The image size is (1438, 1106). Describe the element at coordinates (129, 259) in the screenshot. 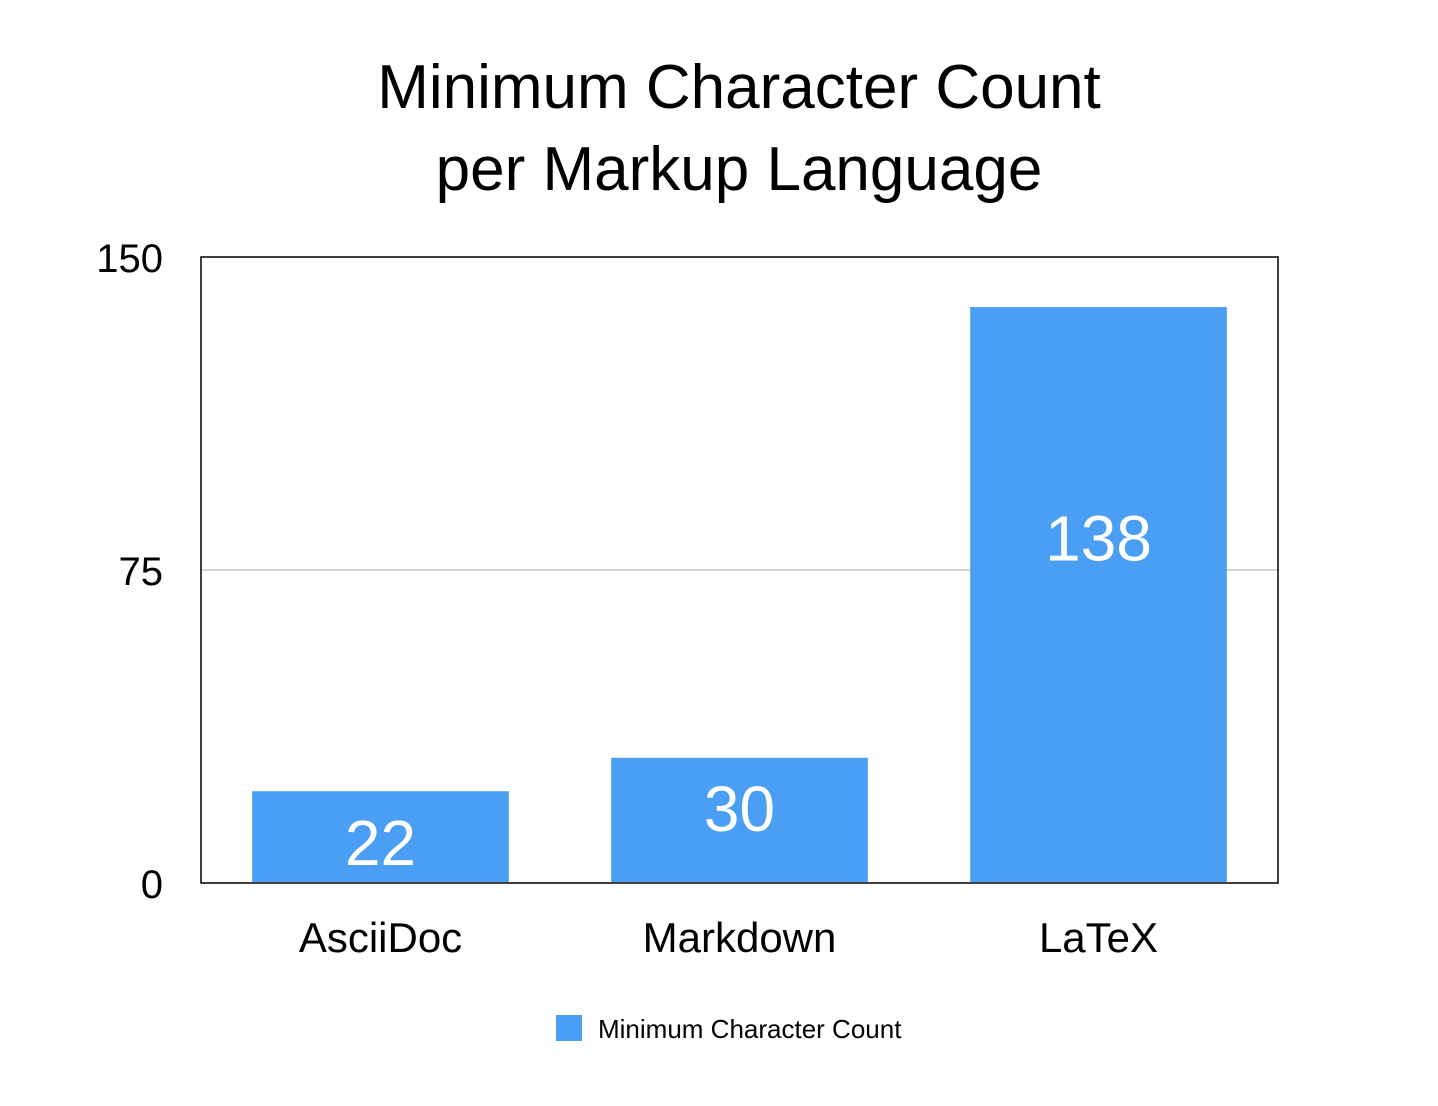

I see `y-tick-label-2: 150` at that location.